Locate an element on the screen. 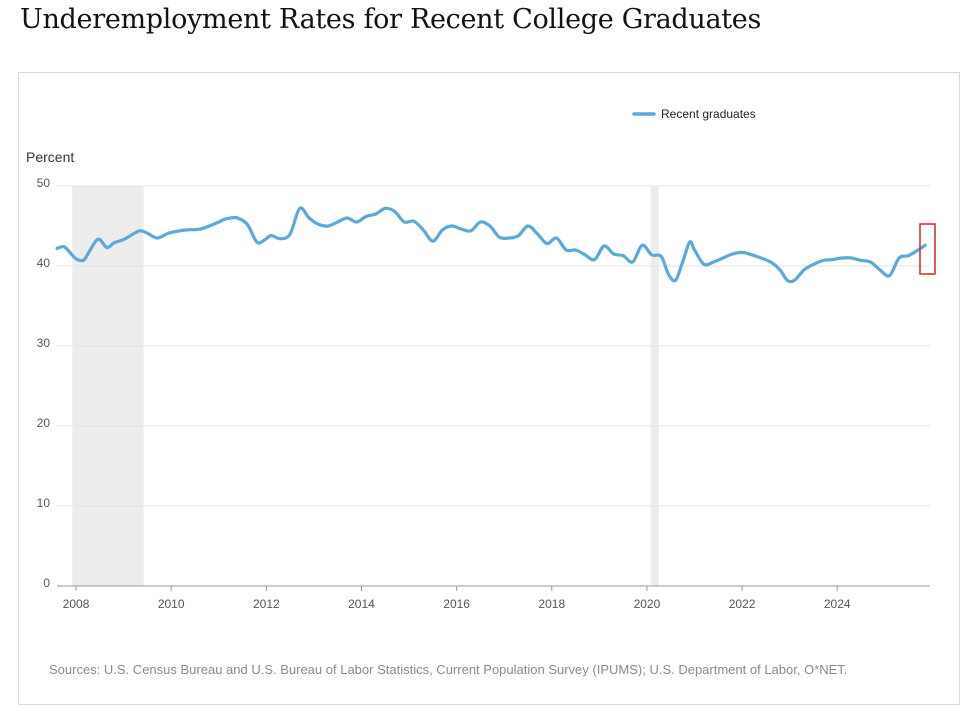 Image resolution: width=975 pixels, height=713 pixels. x-tick-label-2022: 2022 is located at coordinates (742, 604).